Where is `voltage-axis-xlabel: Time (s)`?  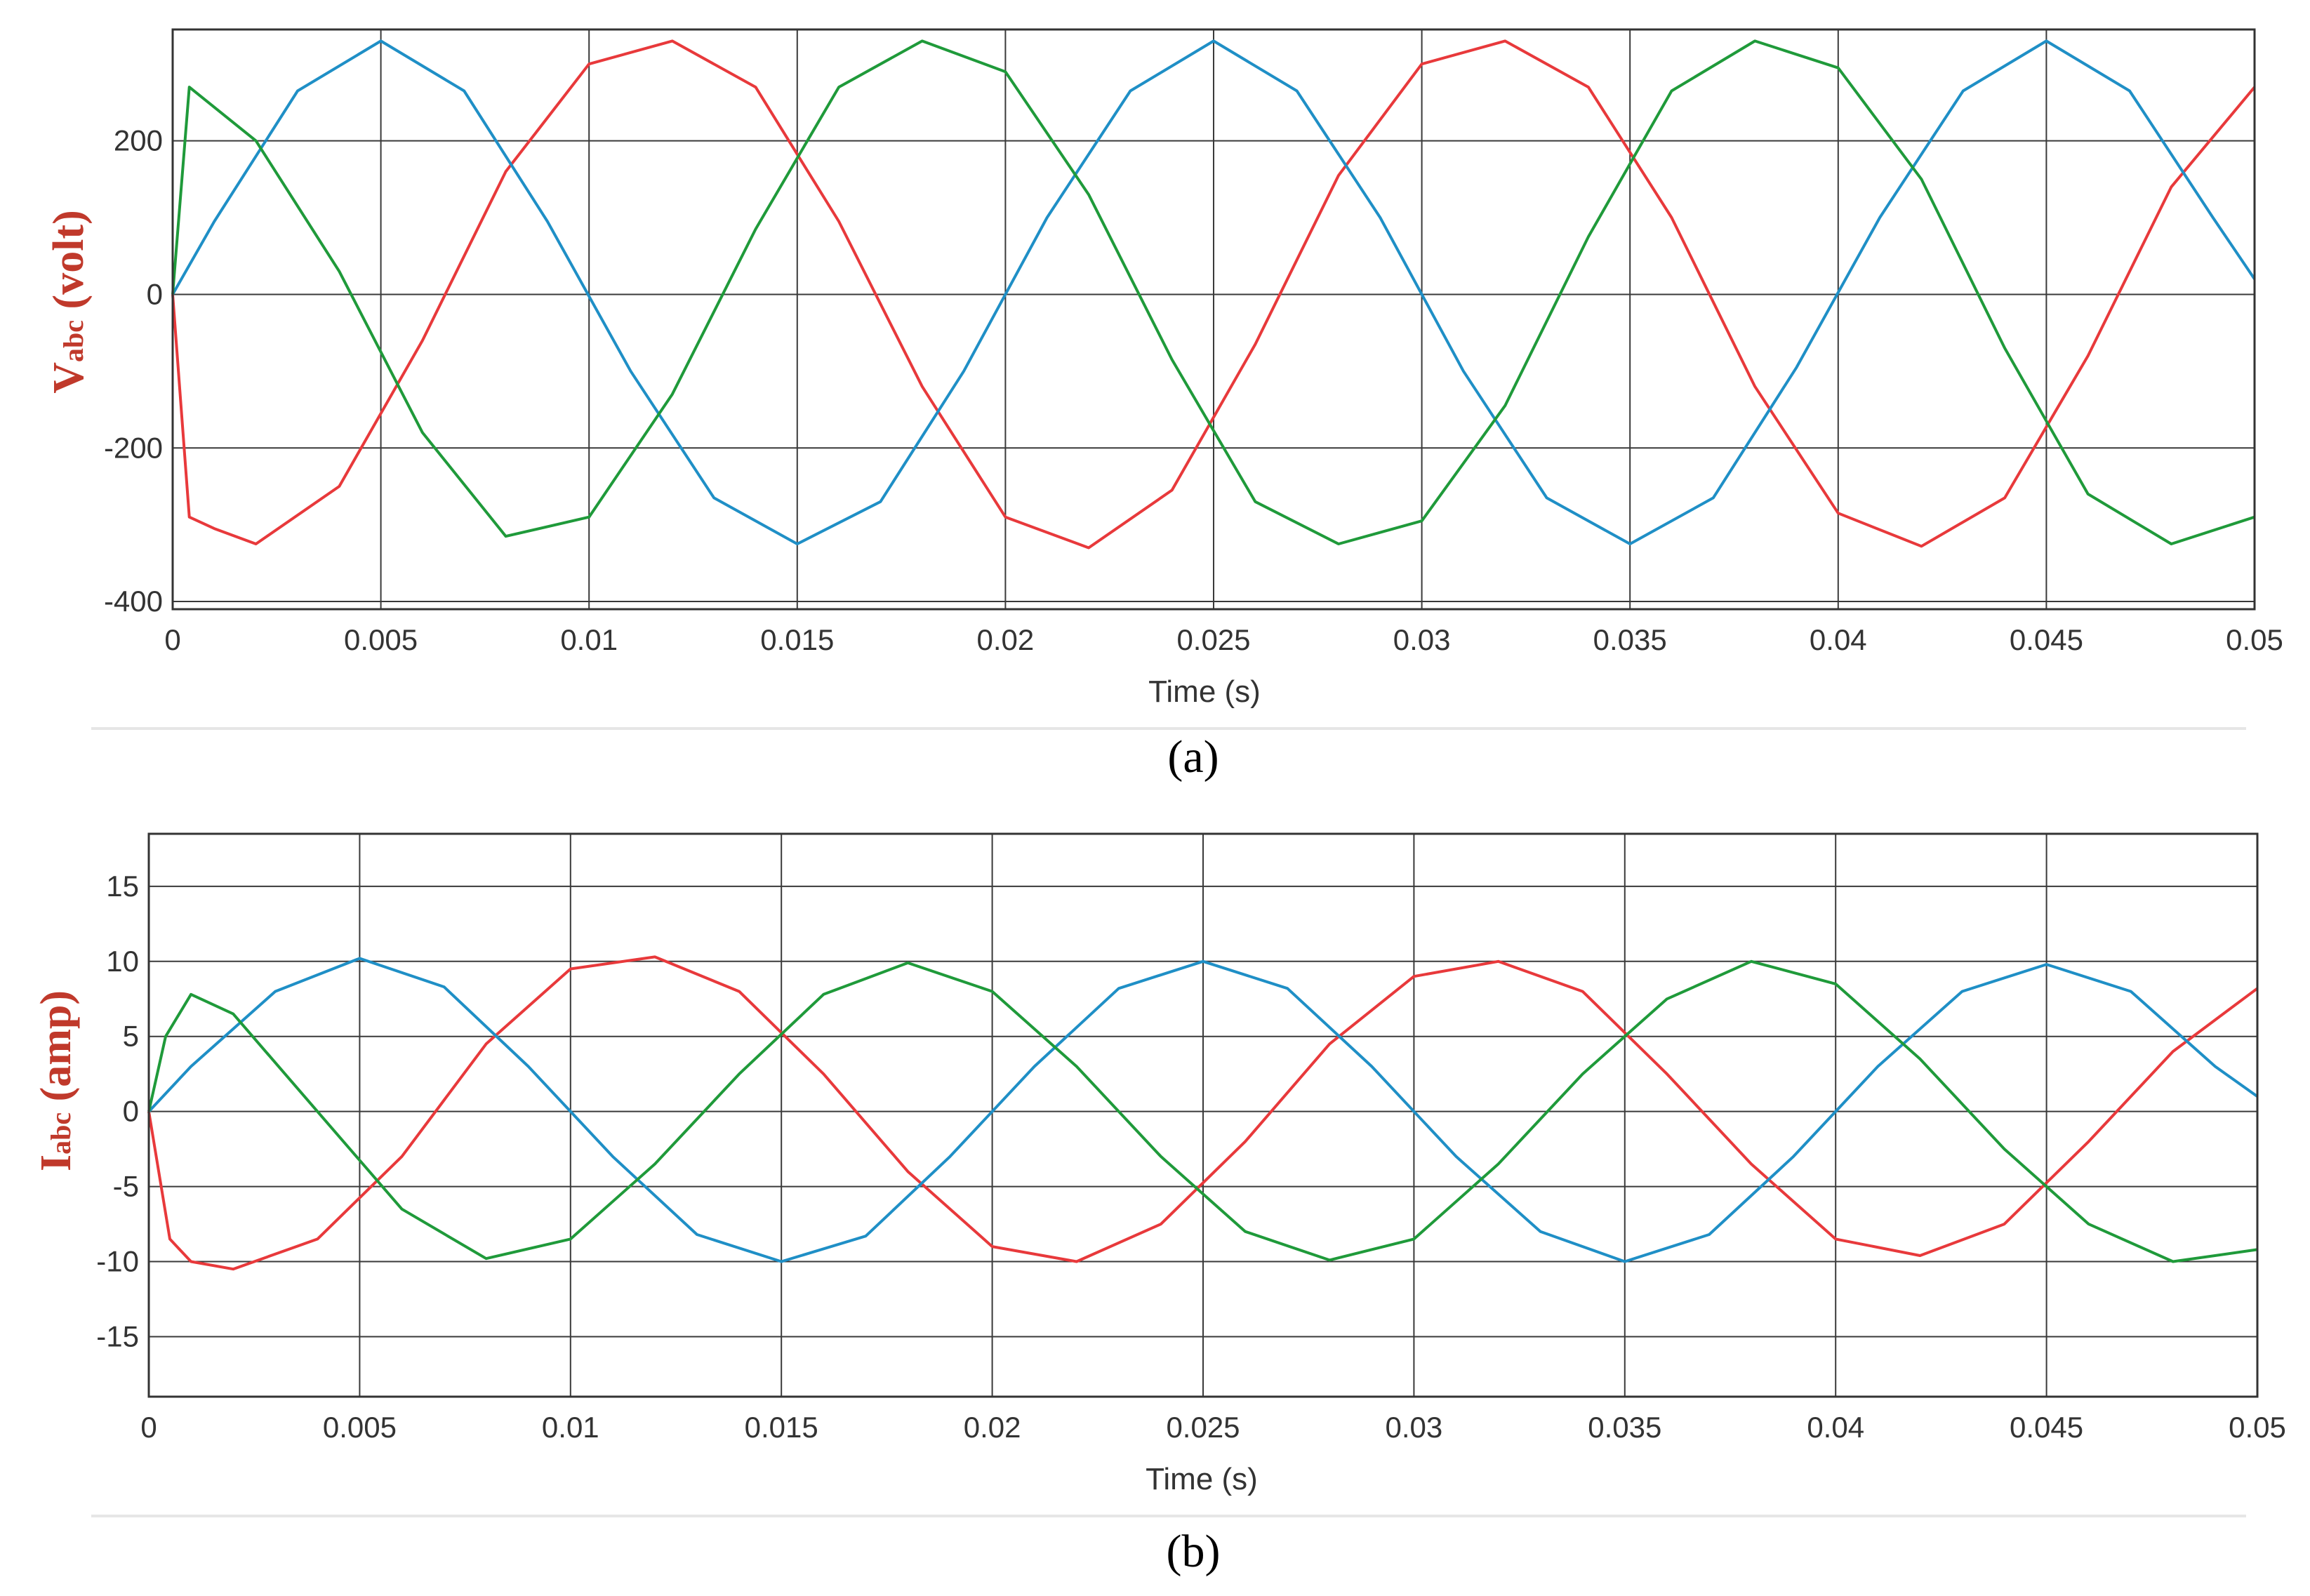
voltage-axis-xlabel: Time (s) is located at coordinates (1205, 691).